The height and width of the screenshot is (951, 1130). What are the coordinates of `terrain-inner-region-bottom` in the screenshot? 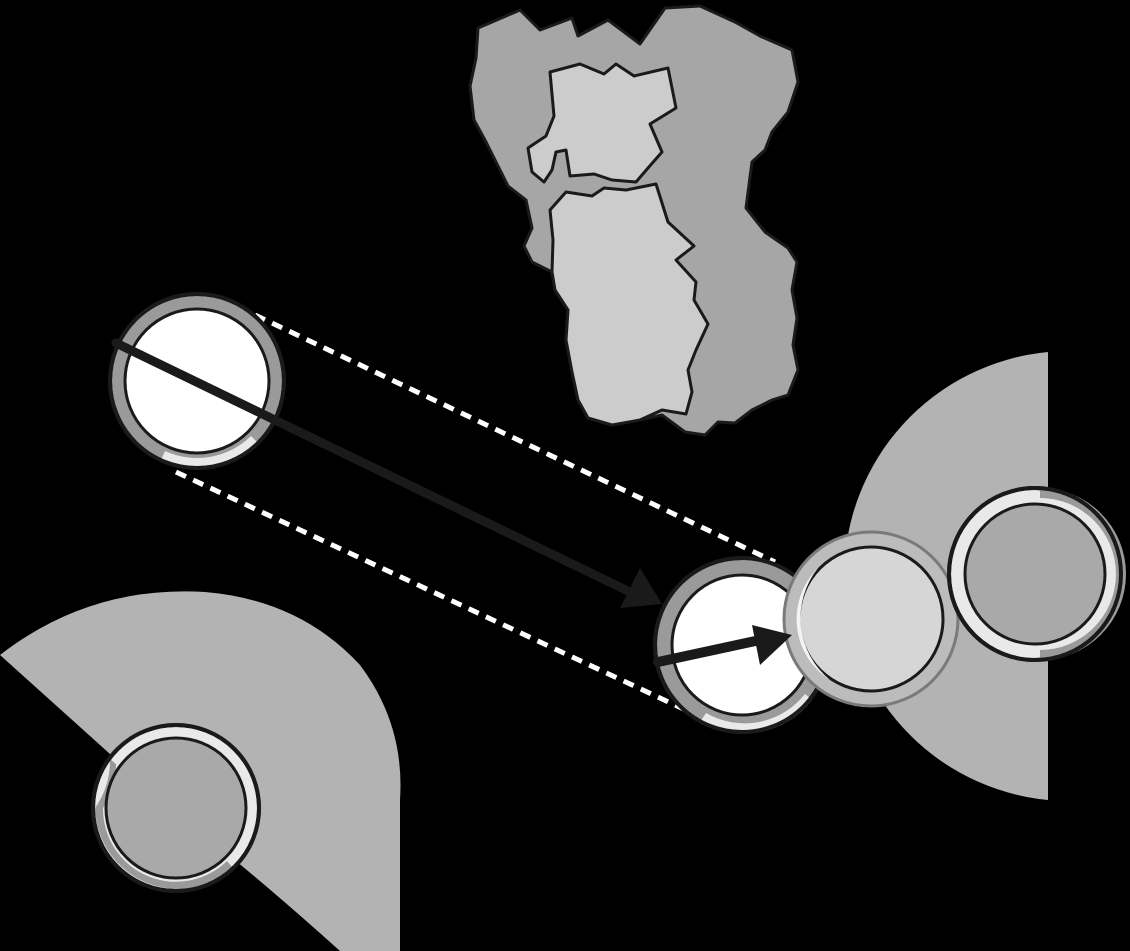 It's located at (629, 304).